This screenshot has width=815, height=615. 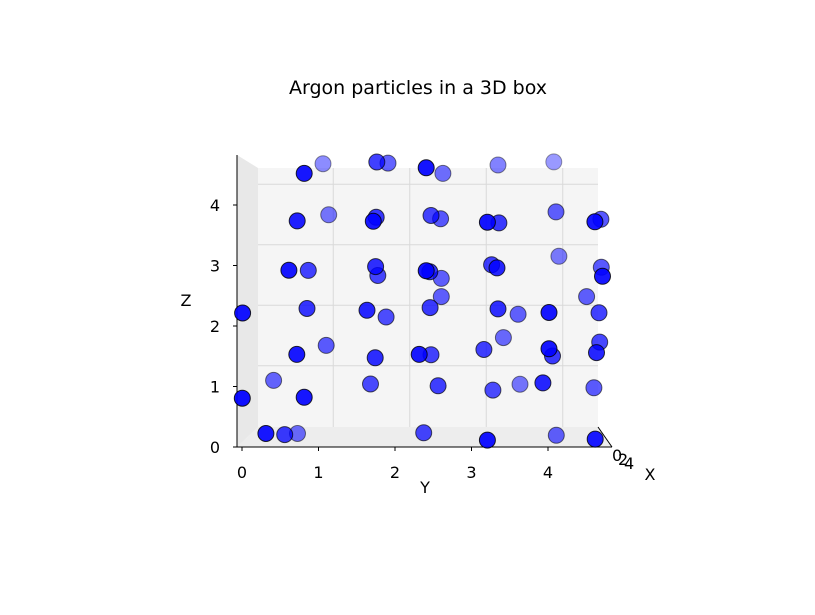 What do you see at coordinates (215, 387) in the screenshot?
I see `z-tick-label: 1` at bounding box center [215, 387].